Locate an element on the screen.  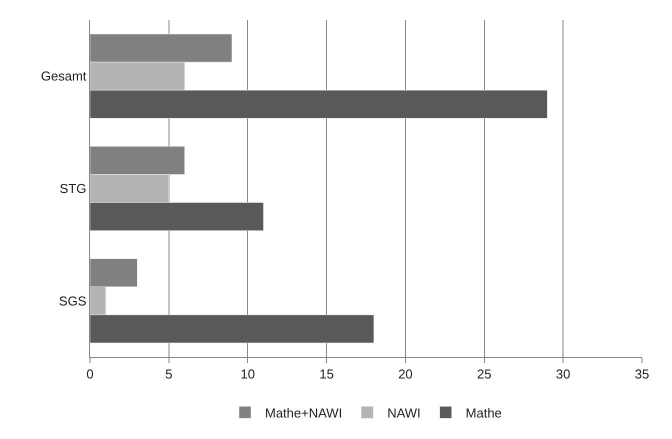
legend-label: NAWI is located at coordinates (404, 412).